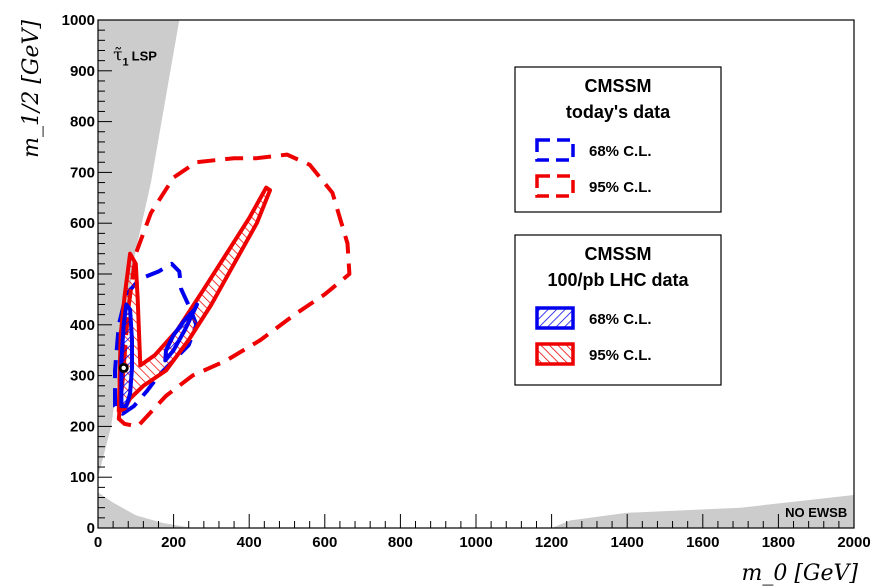 This screenshot has width=878, height=588. I want to click on y-tick-label: 0, so click(91, 528).